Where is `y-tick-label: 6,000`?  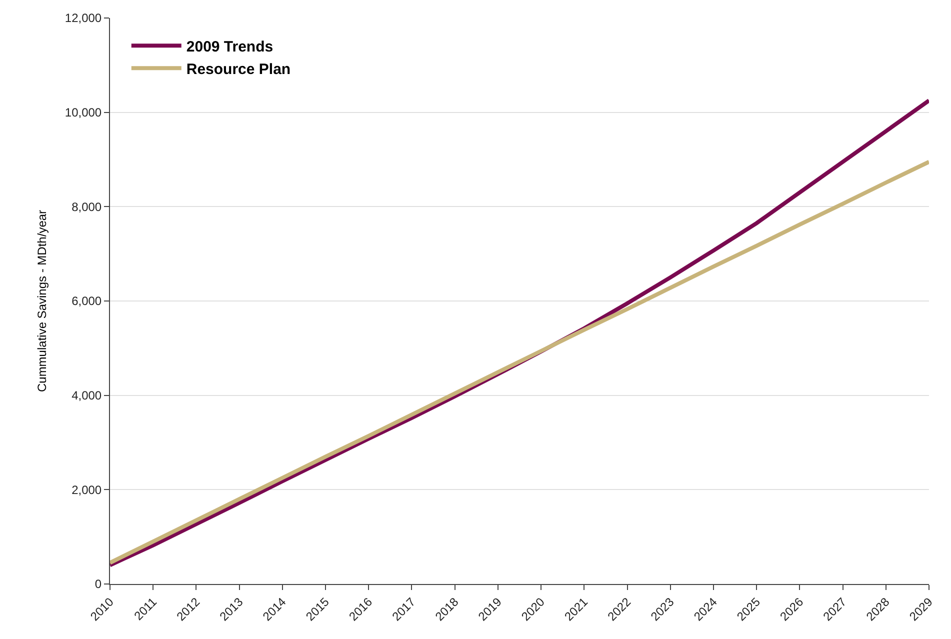
y-tick-label: 6,000 is located at coordinates (87, 301).